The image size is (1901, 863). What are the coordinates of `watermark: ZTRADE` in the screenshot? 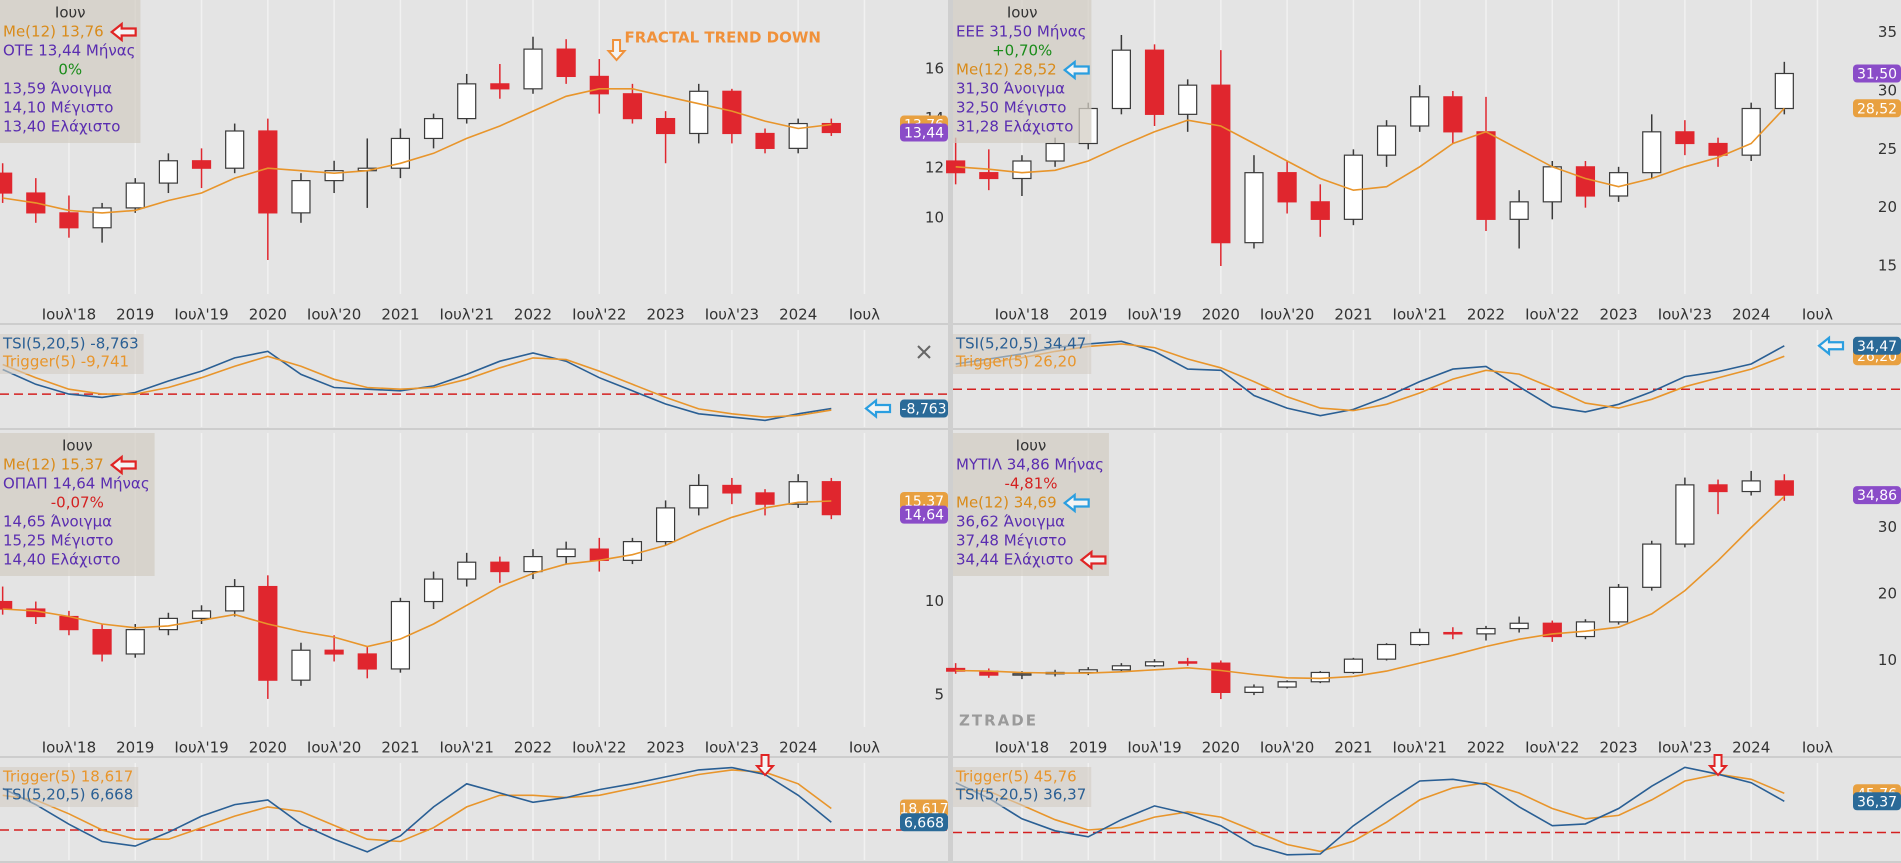 It's located at (998, 721).